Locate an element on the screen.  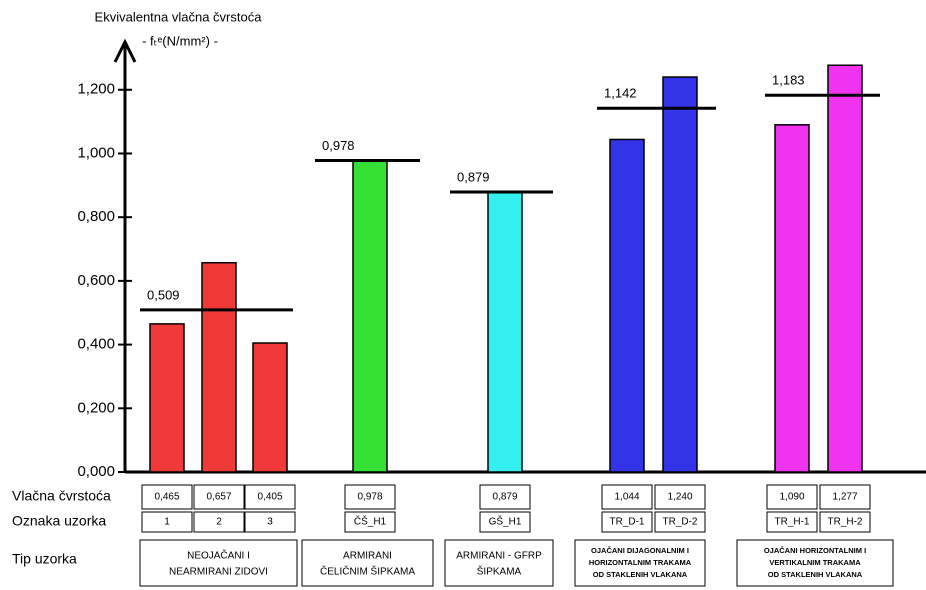
row-header: Tip uzorka is located at coordinates (44, 559).